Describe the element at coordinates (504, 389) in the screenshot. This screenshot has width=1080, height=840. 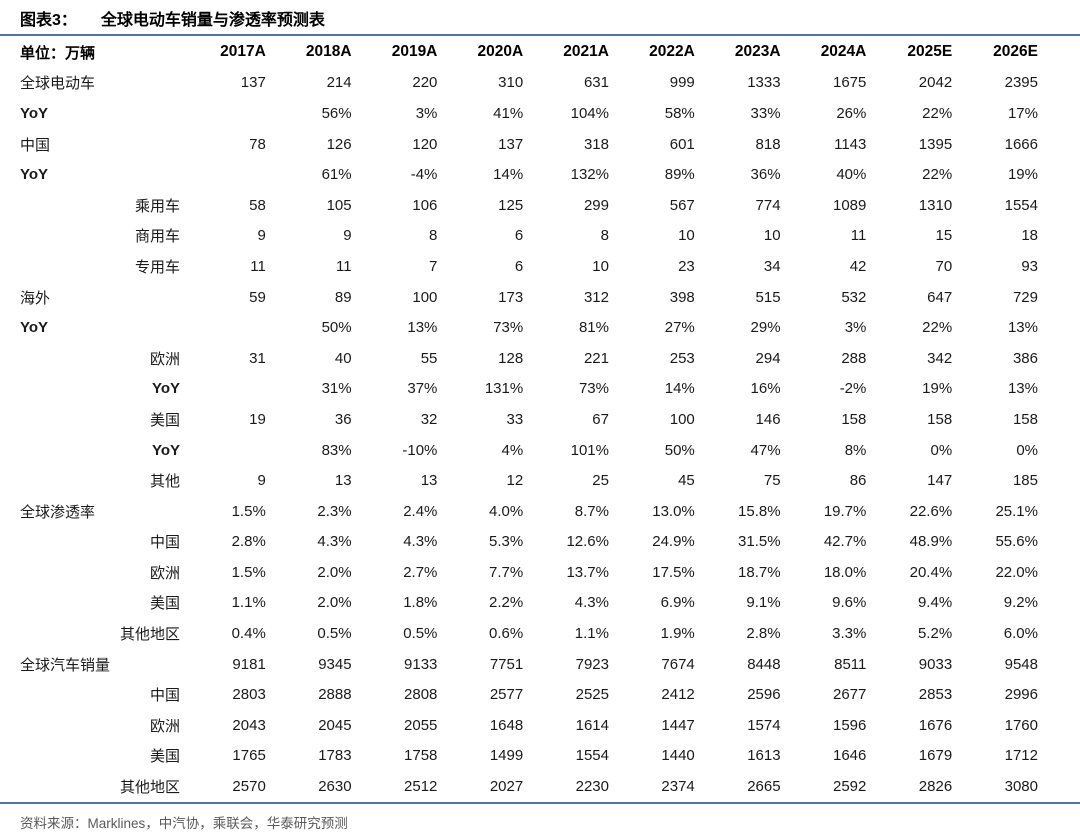
I see `table-cell: 131%` at that location.